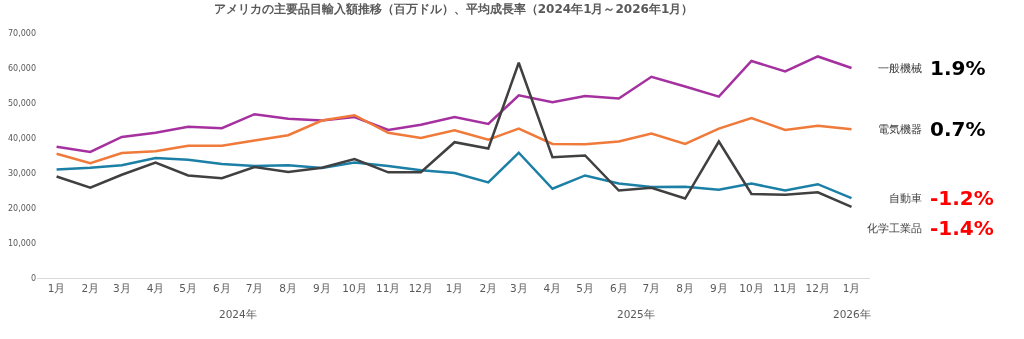  What do you see at coordinates (958, 129) in the screenshot?
I see `text: 0.7%` at bounding box center [958, 129].